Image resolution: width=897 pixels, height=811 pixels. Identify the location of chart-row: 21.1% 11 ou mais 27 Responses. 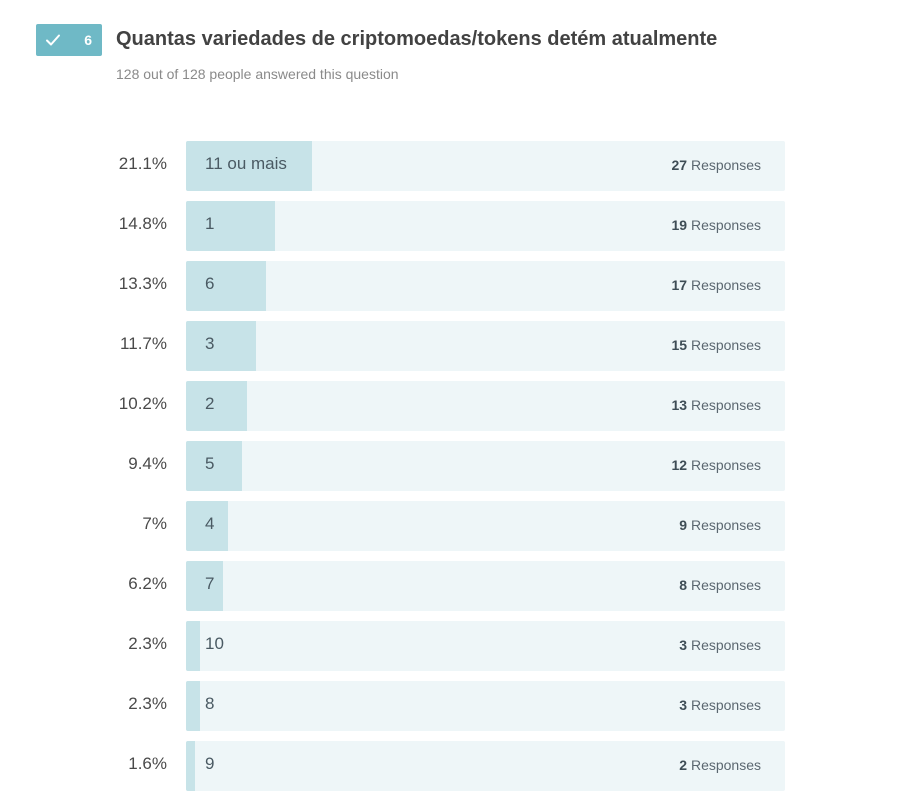
(448, 166).